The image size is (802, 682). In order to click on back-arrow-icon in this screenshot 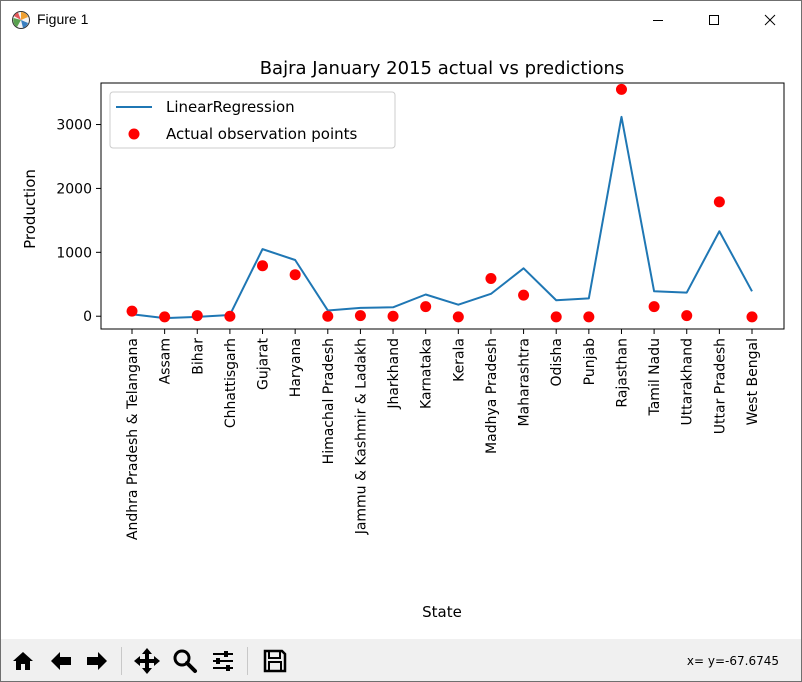, I will do `click(61, 661)`.